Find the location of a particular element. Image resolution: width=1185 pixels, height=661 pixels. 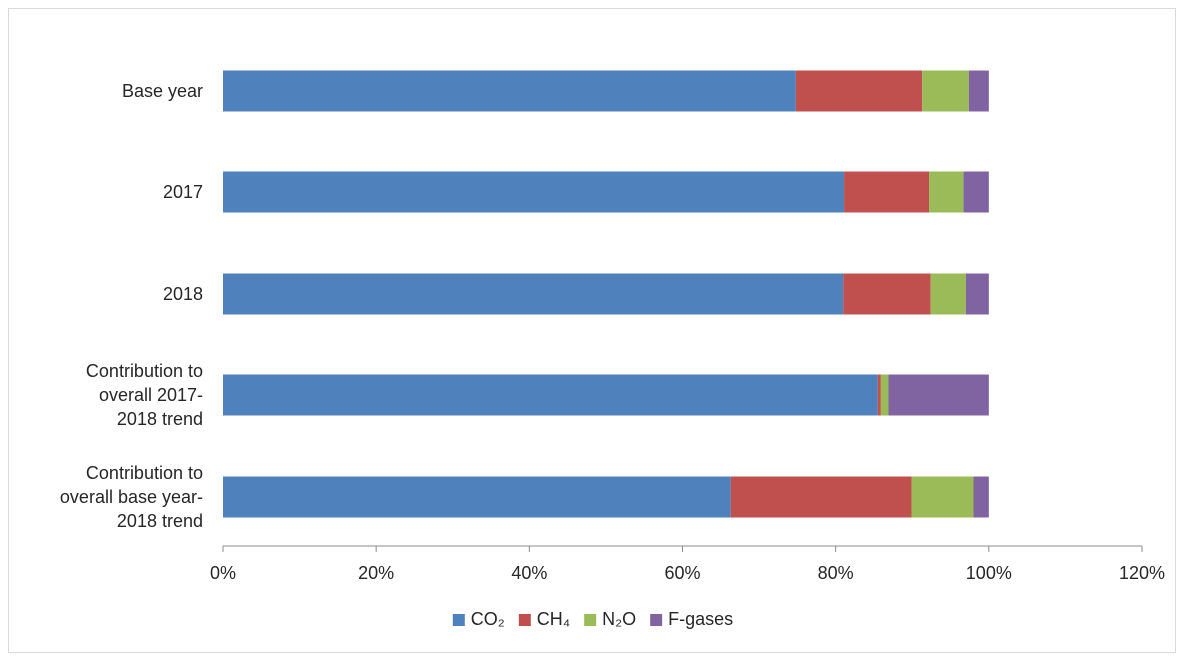

category-label: Base year is located at coordinates (162, 91).